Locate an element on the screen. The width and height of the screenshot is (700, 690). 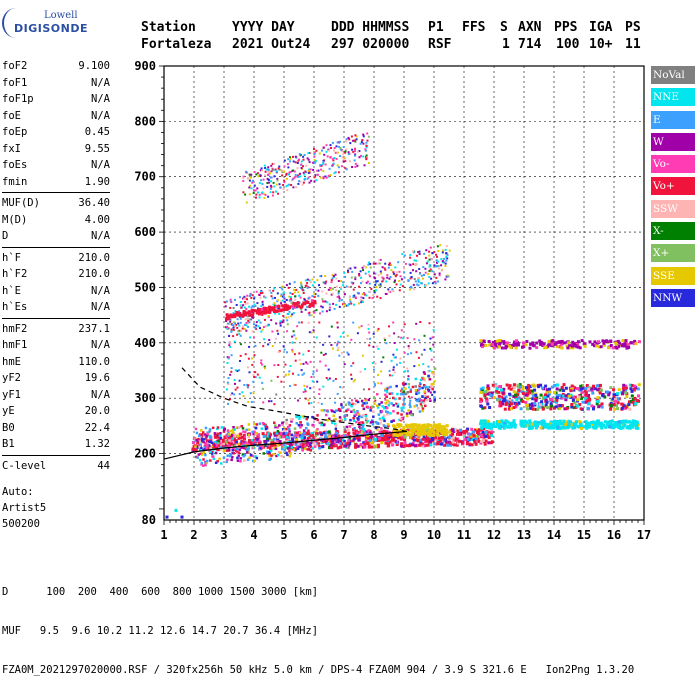
param-name: yF2 is located at coordinates (11, 378).